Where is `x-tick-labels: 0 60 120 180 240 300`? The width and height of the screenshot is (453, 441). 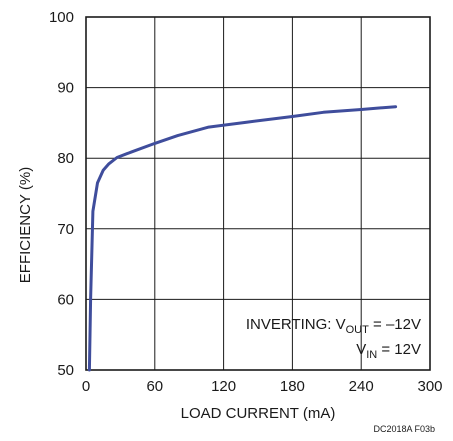 x-tick-labels: 0 60 120 180 240 300 is located at coordinates (262, 386).